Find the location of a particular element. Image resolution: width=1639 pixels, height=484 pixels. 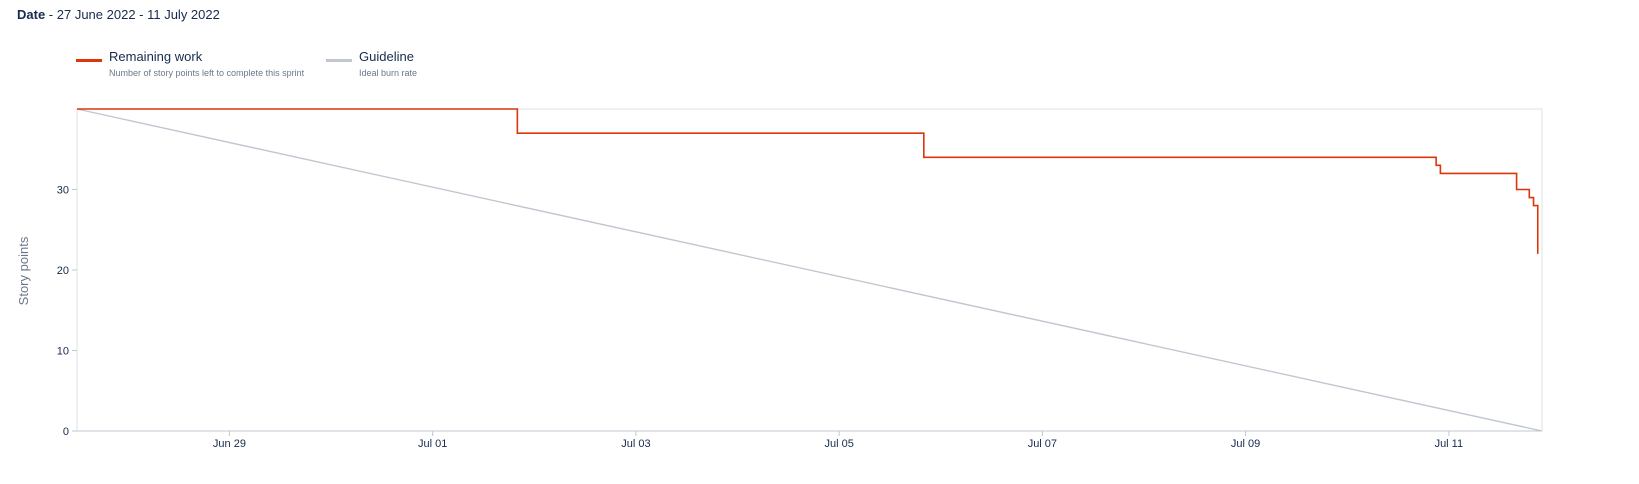

x-tick-label: Jul 05 is located at coordinates (838, 444).